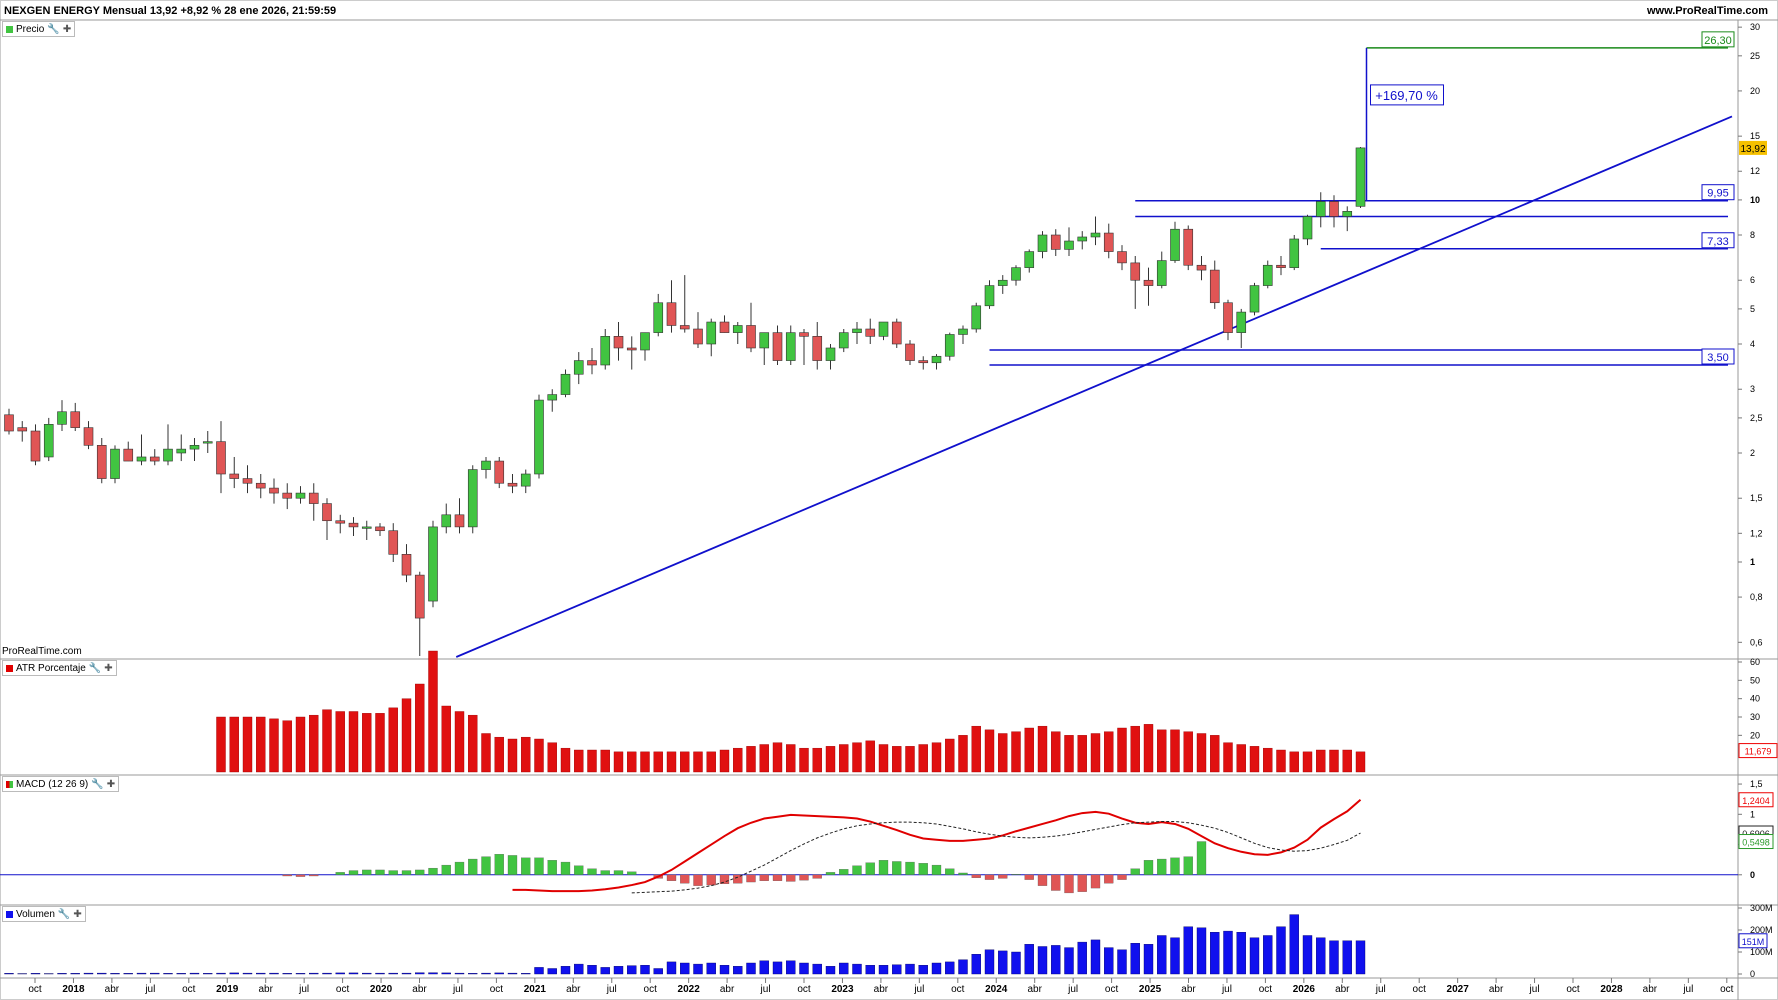  I want to click on pct-annotation-box, so click(1407, 95).